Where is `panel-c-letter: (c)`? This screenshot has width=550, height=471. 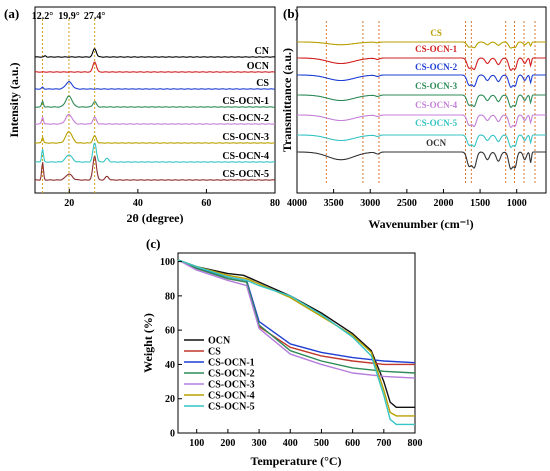 panel-c-letter: (c) is located at coordinates (153, 243).